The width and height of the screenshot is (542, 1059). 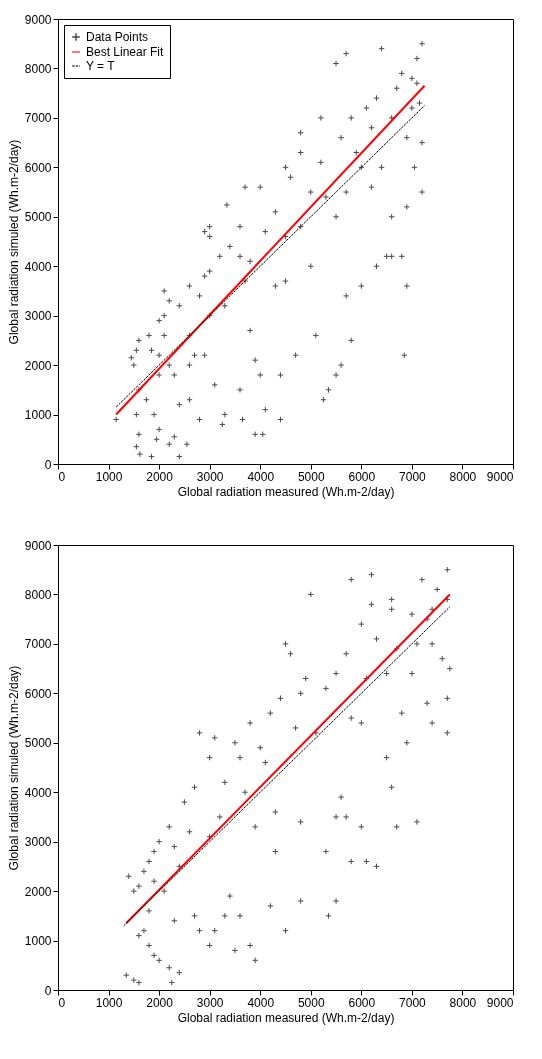 I want to click on legend-label: Y = T, so click(x=101, y=66).